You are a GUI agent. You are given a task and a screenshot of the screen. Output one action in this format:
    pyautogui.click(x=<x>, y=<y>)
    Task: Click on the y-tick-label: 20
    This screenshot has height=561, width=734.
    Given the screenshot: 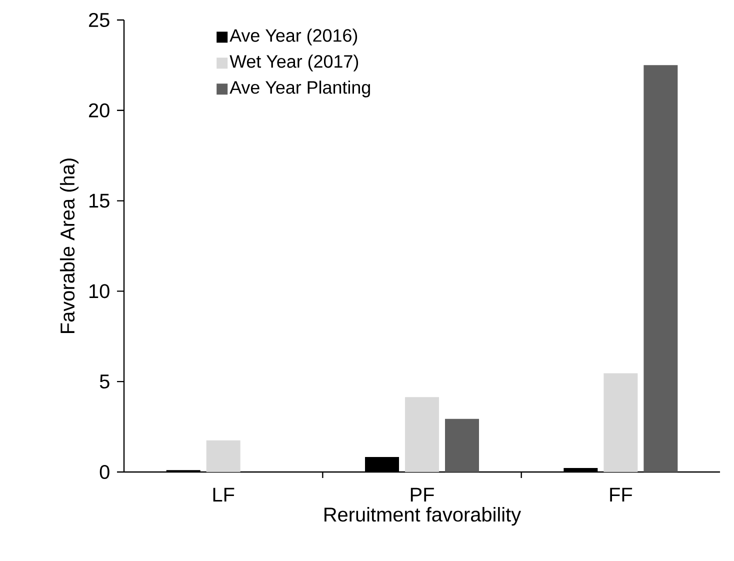 What is the action you would take?
    pyautogui.click(x=99, y=110)
    